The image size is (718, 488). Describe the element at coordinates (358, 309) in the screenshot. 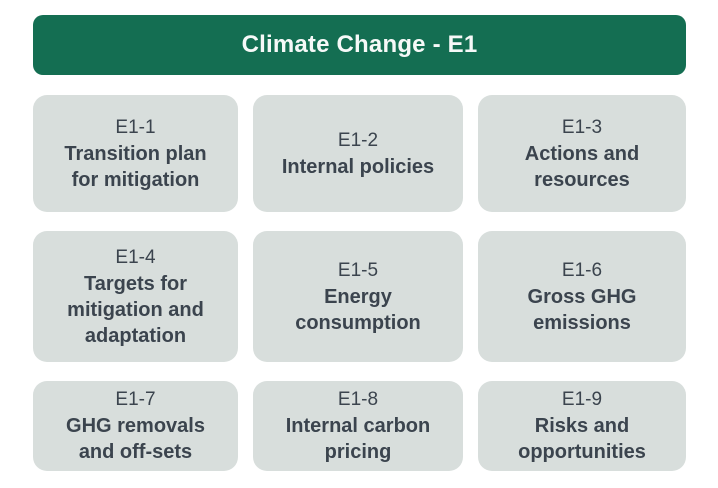

I see `card-title: Energy consumption` at that location.